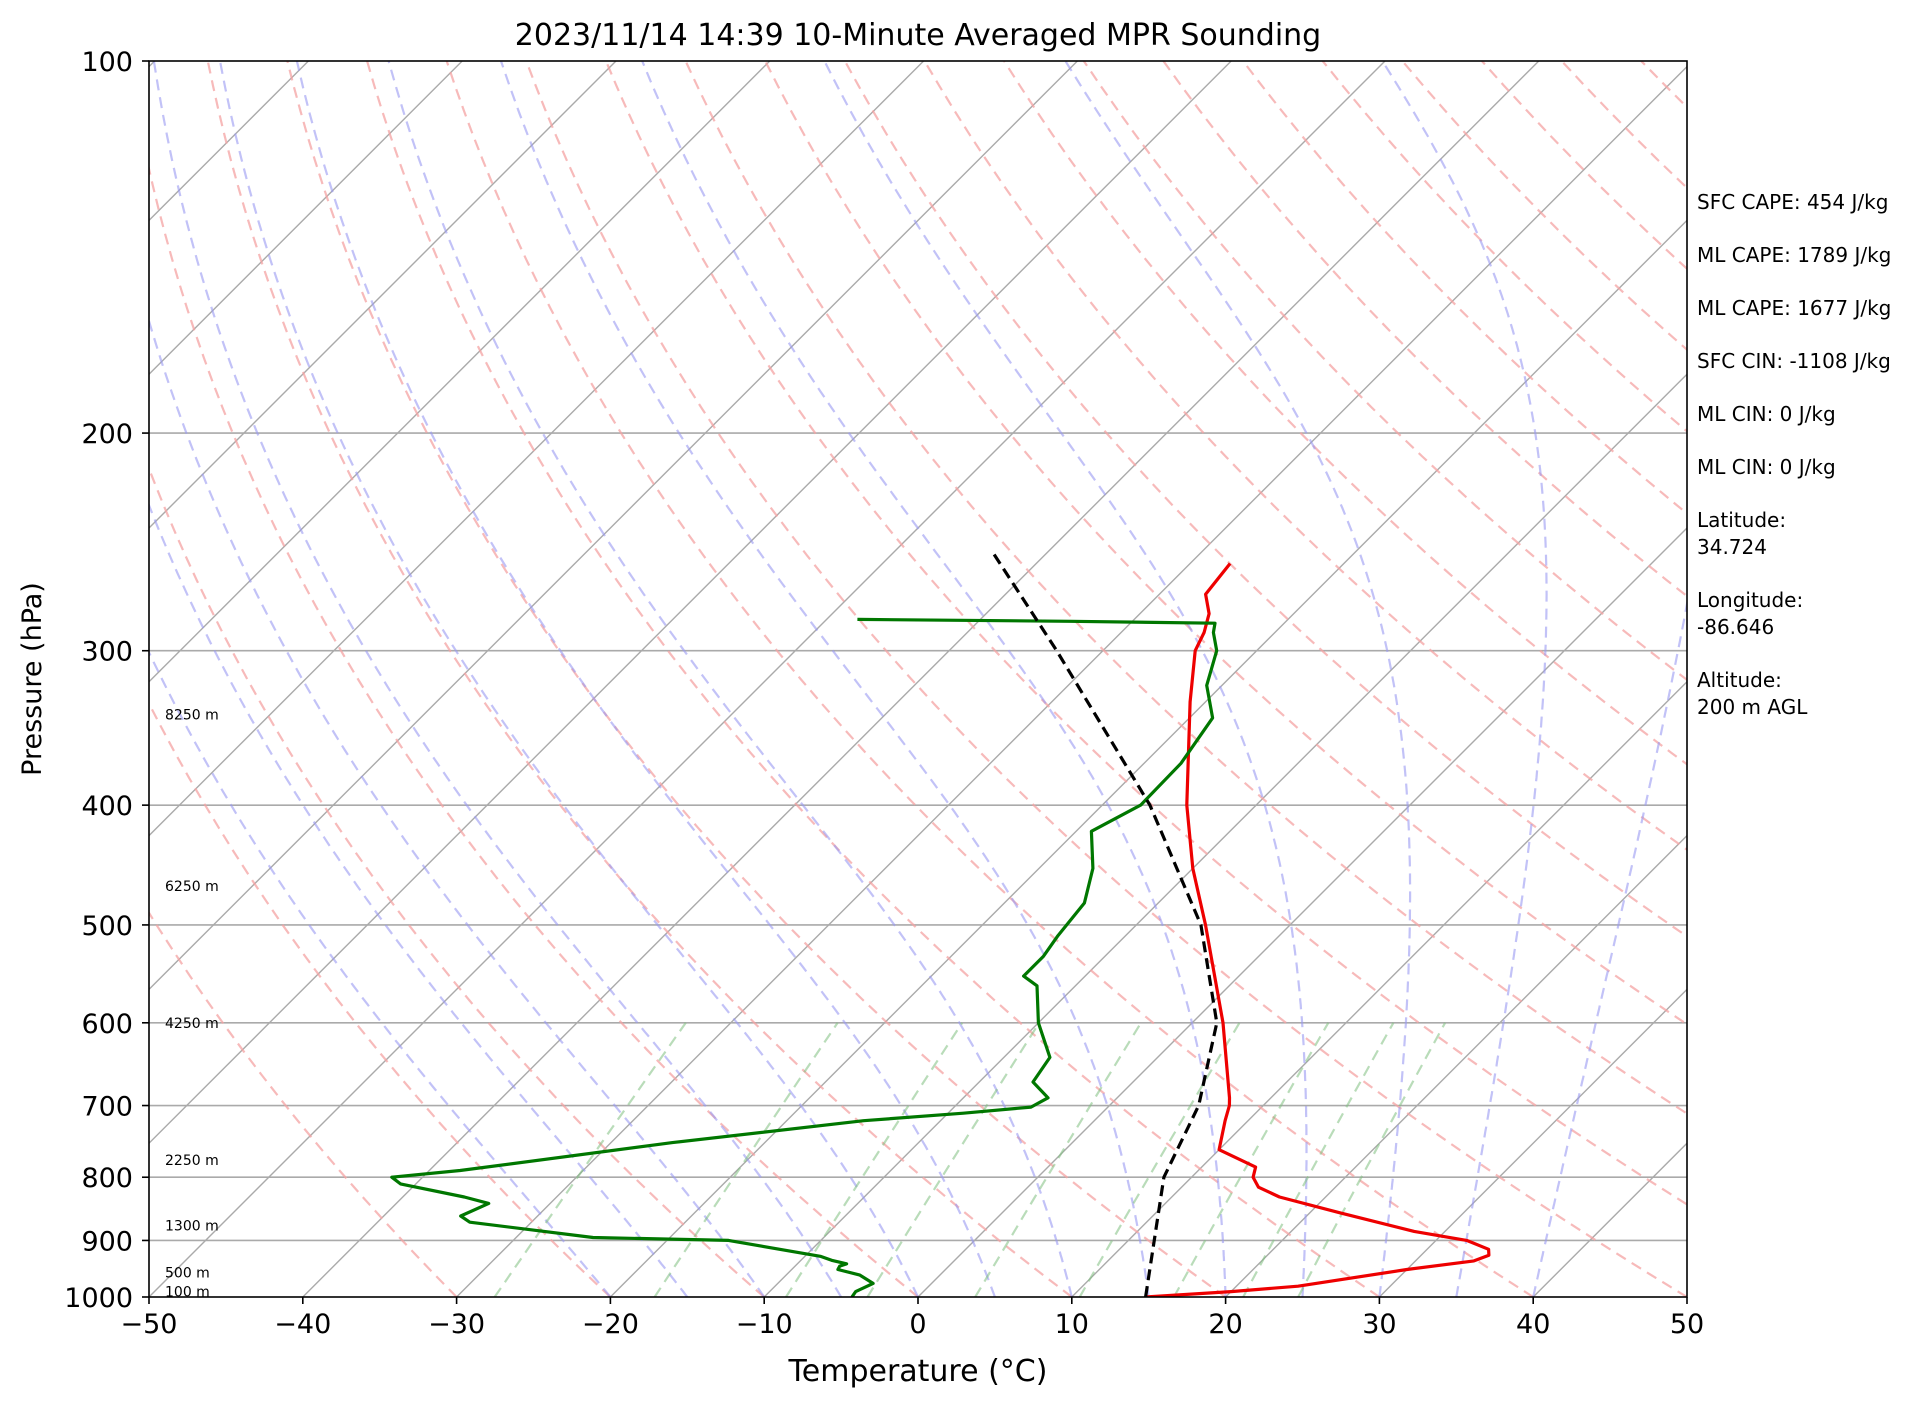  What do you see at coordinates (1732, 547) in the screenshot?
I see `stat-value: 34.724` at bounding box center [1732, 547].